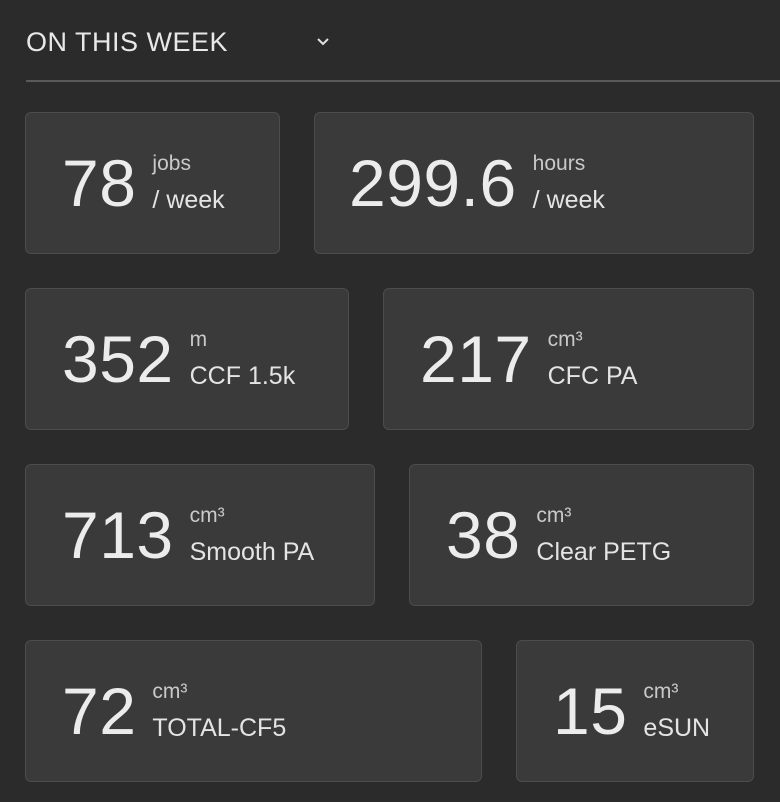 This screenshot has height=802, width=780. Describe the element at coordinates (171, 163) in the screenshot. I see `stat-unit: jobs` at that location.